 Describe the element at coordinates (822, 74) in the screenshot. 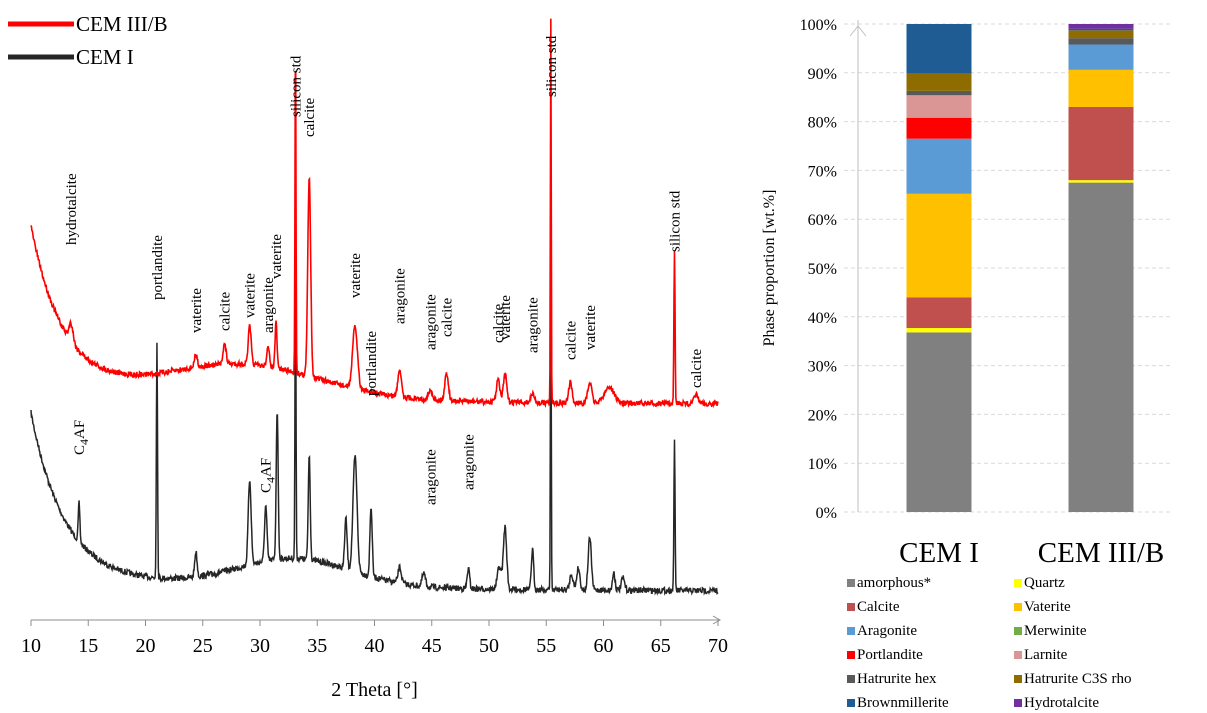

I see `y-tick-label: 90%` at that location.